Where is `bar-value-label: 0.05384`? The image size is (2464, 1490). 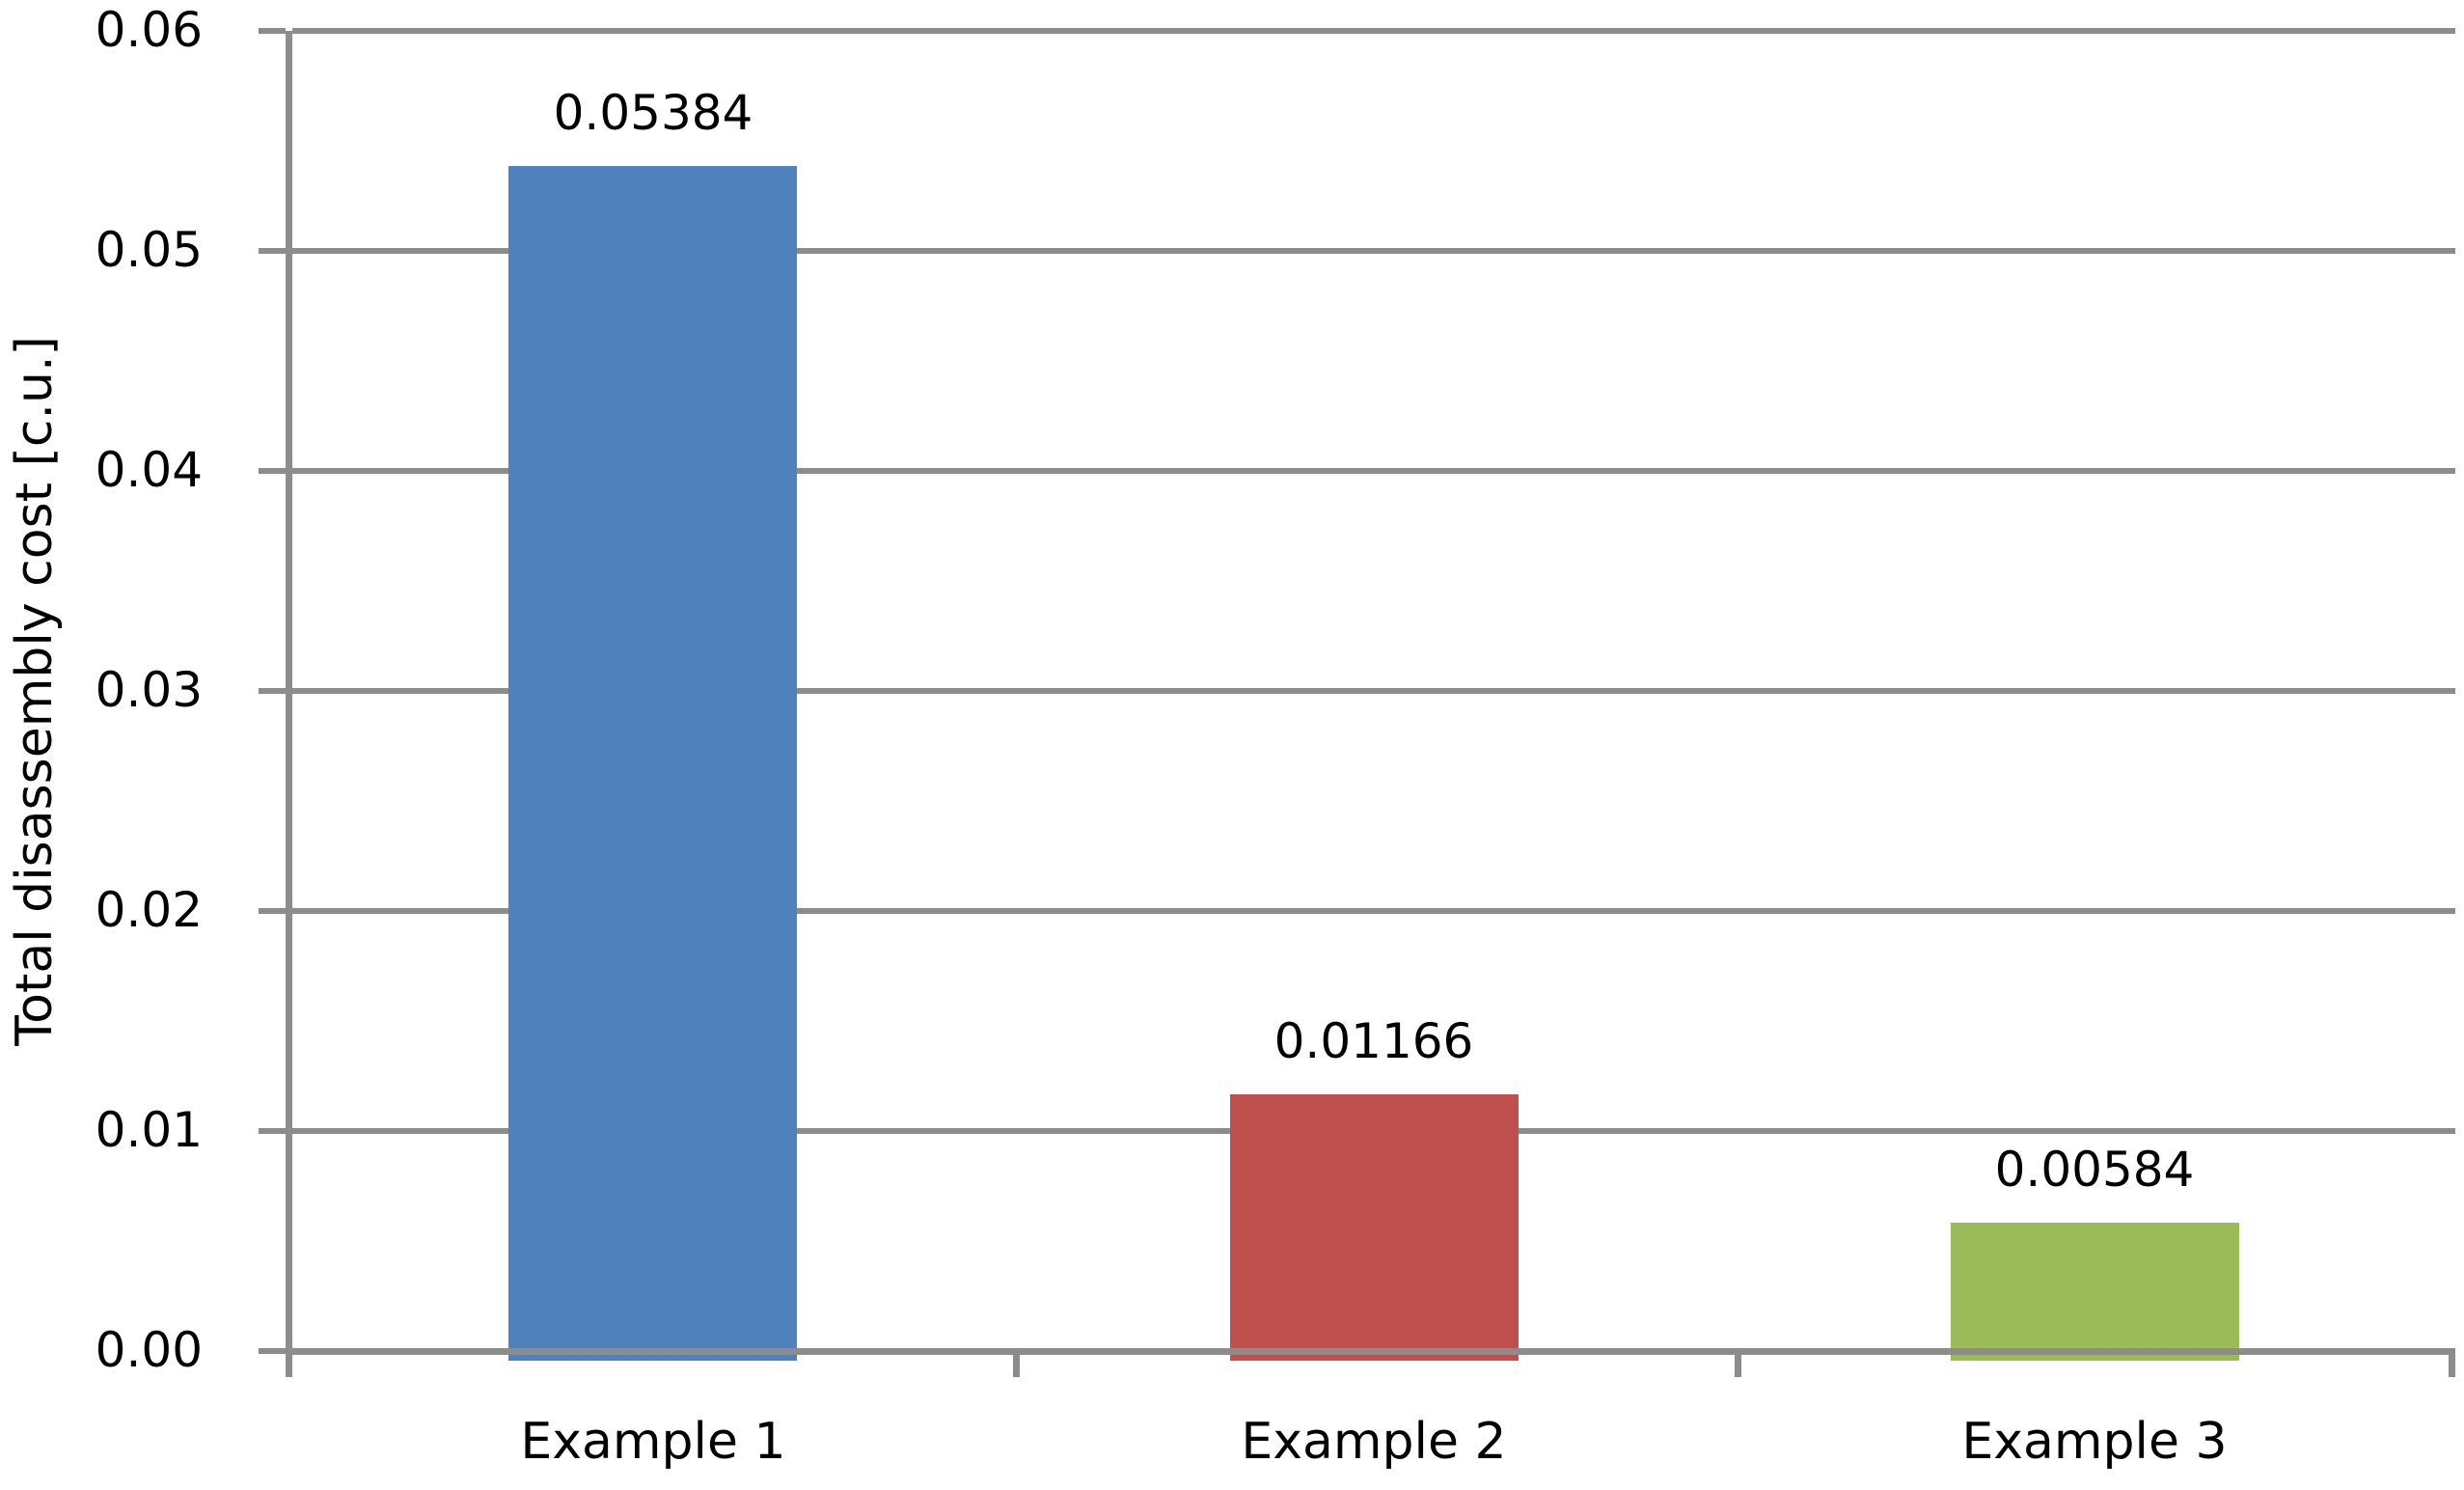 bar-value-label: 0.05384 is located at coordinates (653, 113).